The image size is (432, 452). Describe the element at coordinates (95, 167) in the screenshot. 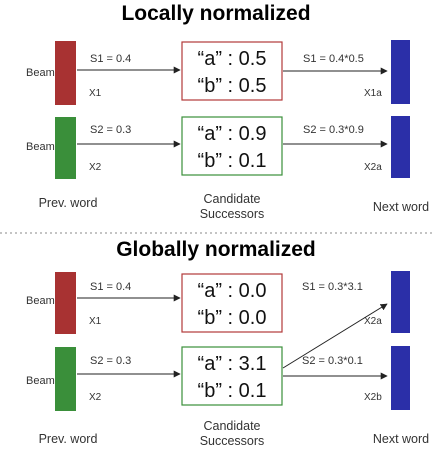

I see `beam2-id: X2` at that location.